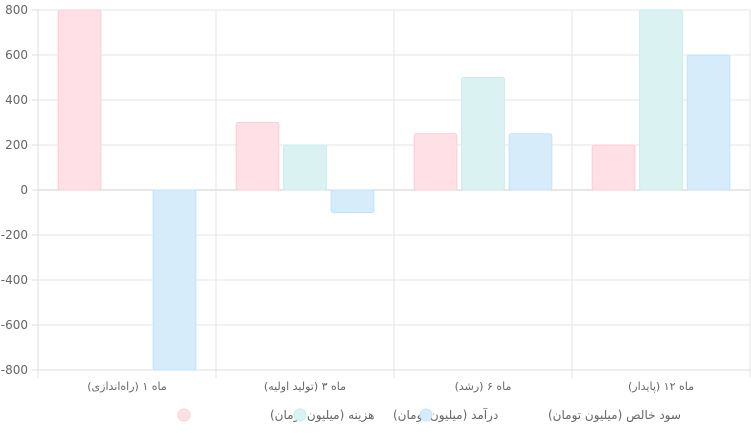  What do you see at coordinates (14, 235) in the screenshot?
I see `y-tick-label: -200` at bounding box center [14, 235].